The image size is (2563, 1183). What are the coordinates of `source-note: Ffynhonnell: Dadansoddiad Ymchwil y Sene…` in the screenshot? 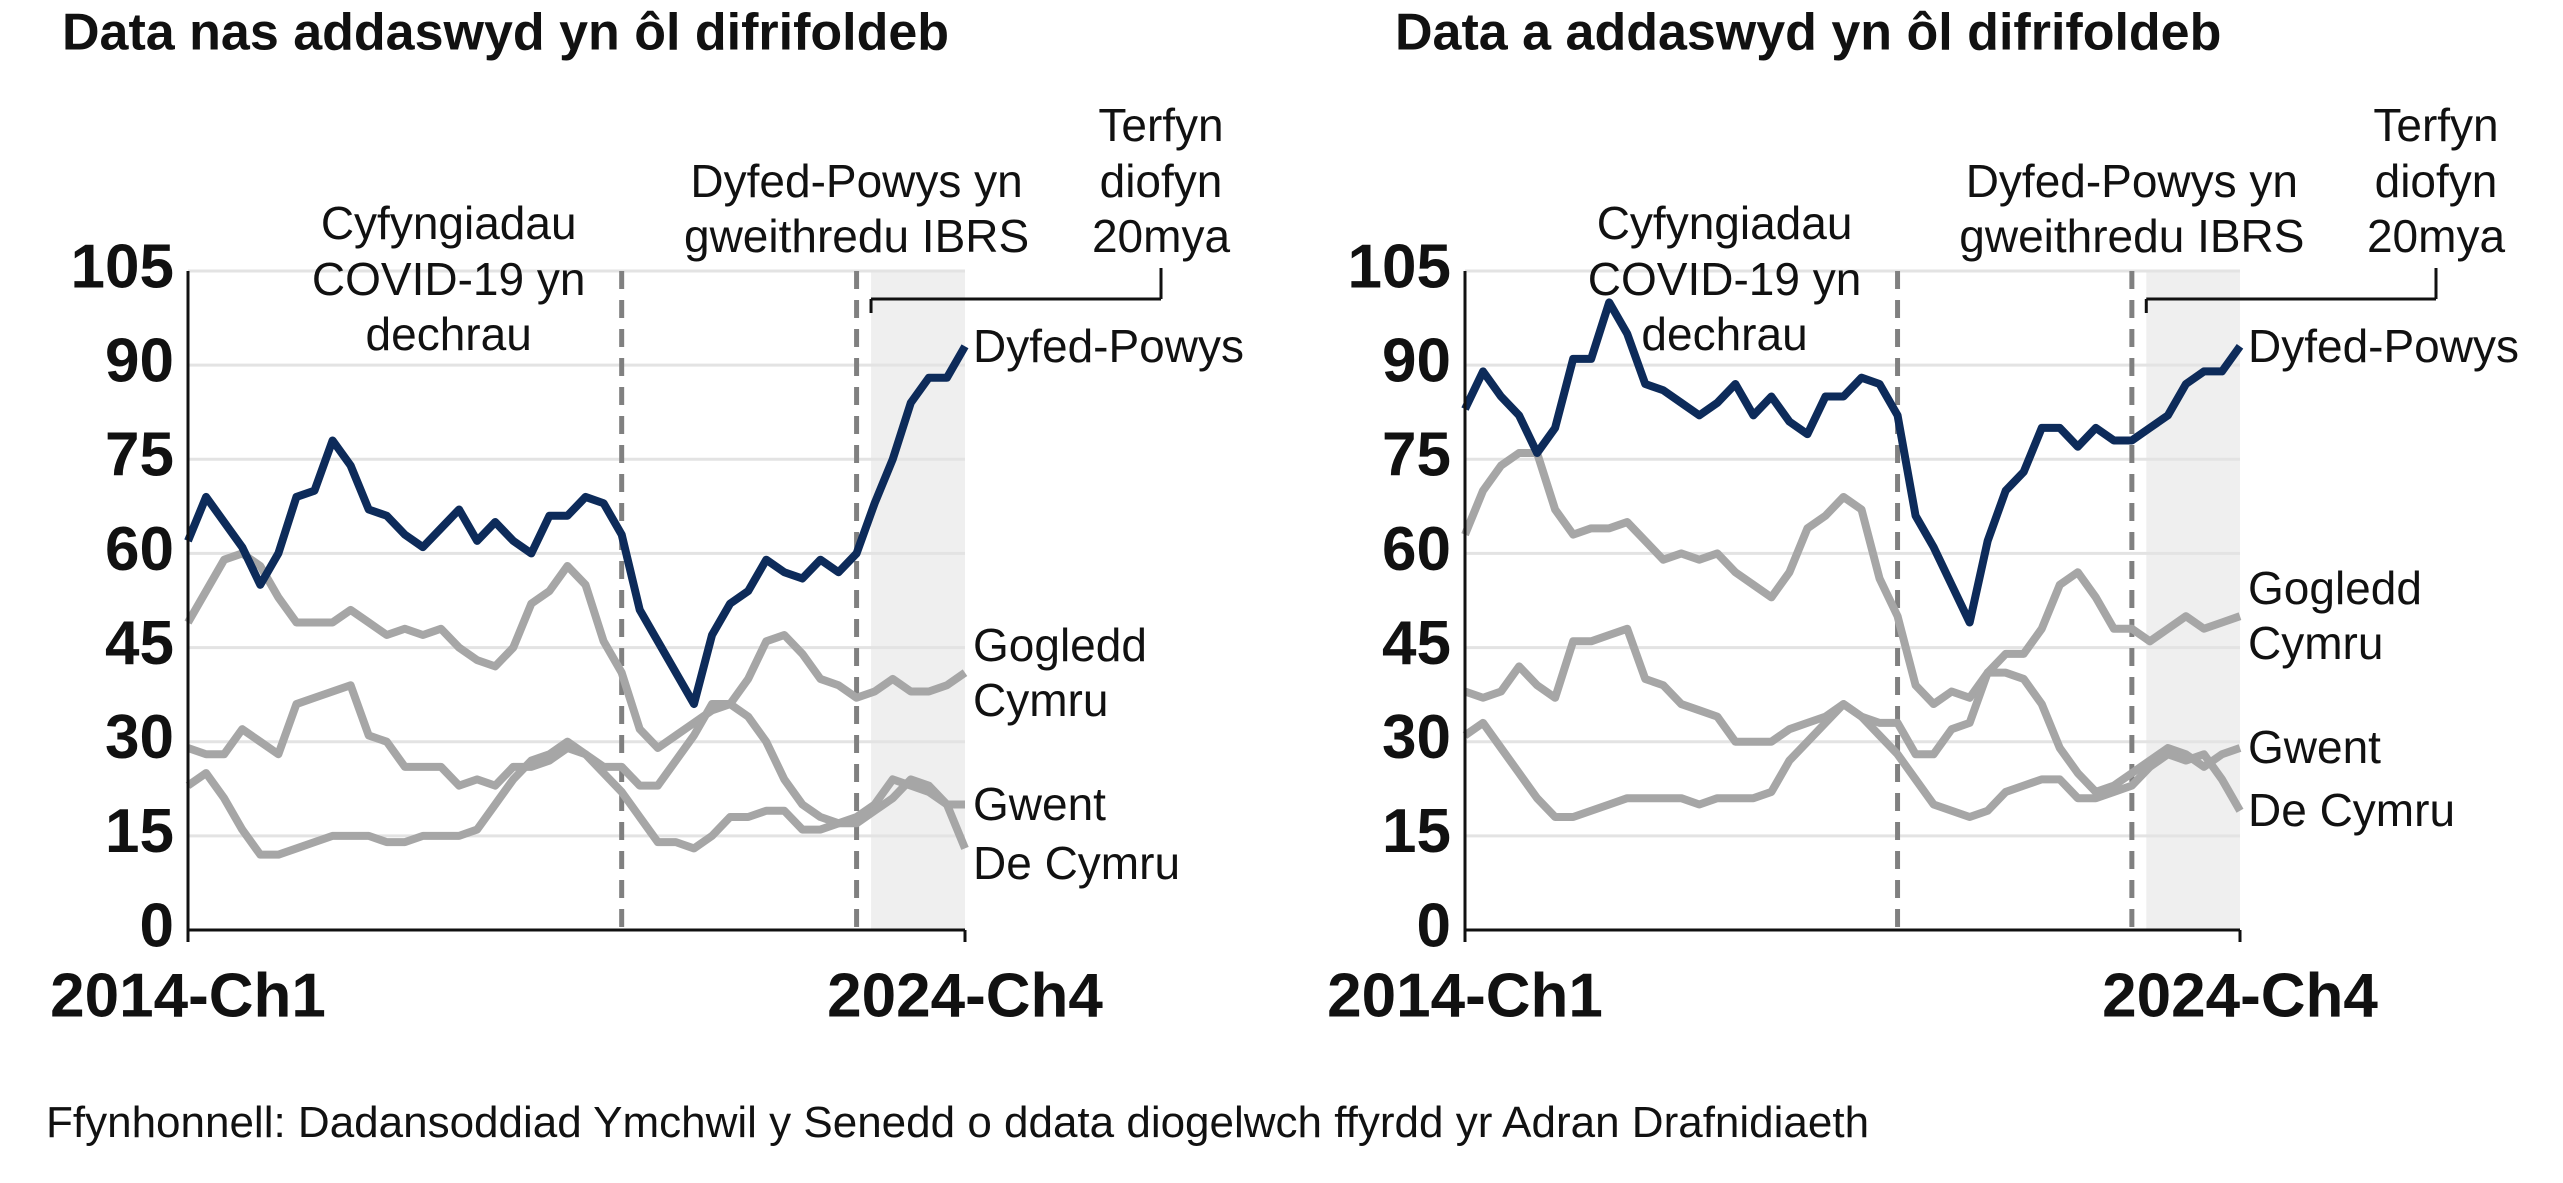 It's located at (958, 1122).